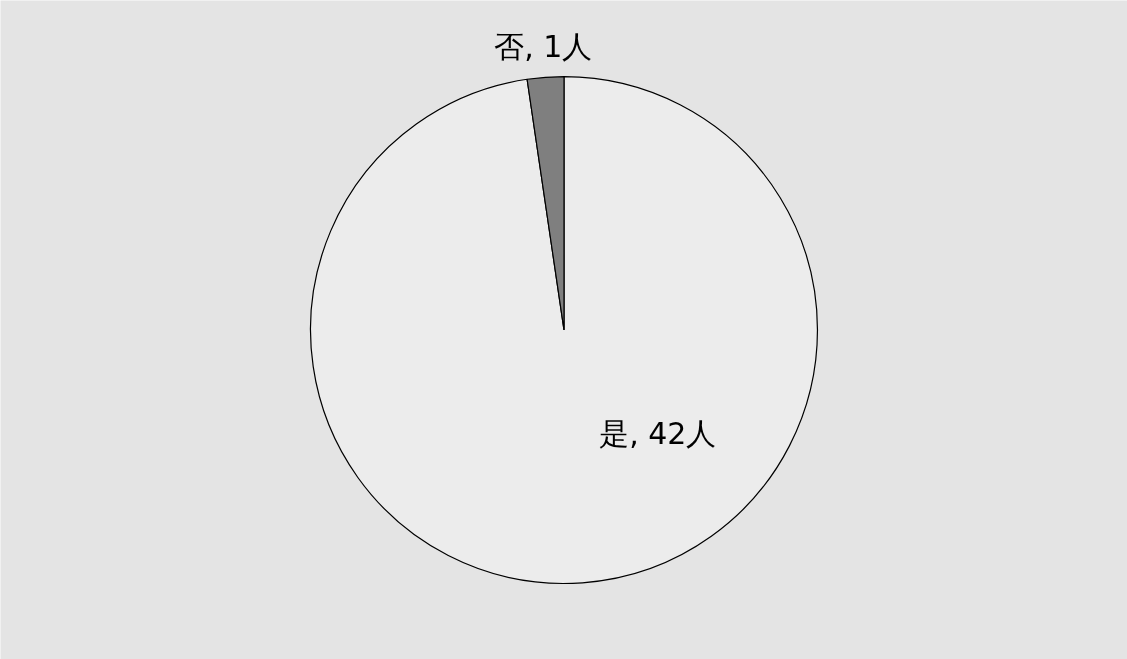 The image size is (1127, 659). What do you see at coordinates (543, 47) in the screenshot?
I see `slice-label: 否, 1人` at bounding box center [543, 47].